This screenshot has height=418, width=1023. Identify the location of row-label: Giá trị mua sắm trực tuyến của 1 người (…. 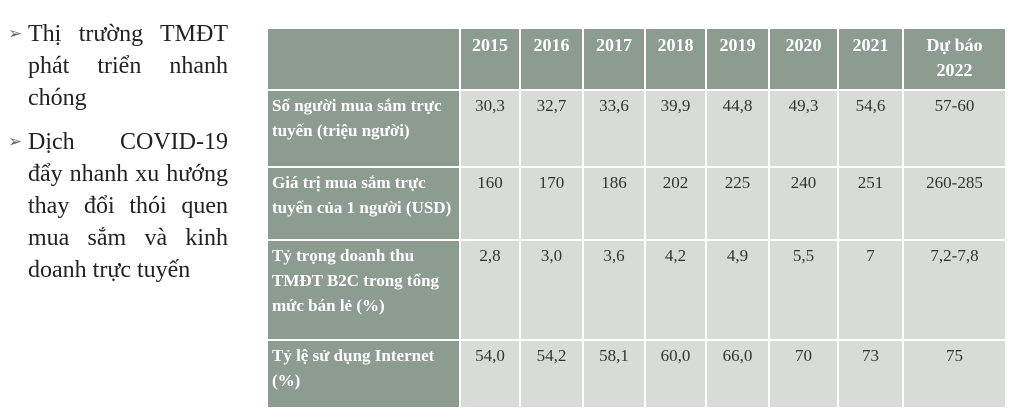
(363, 203).